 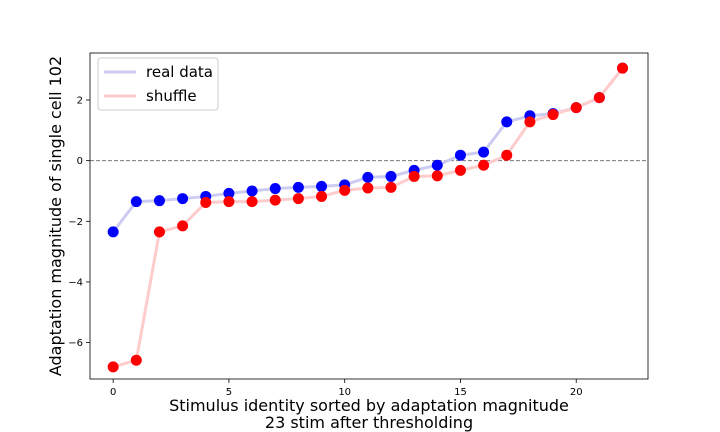 I want to click on y-tick-label: 0, so click(x=80, y=161).